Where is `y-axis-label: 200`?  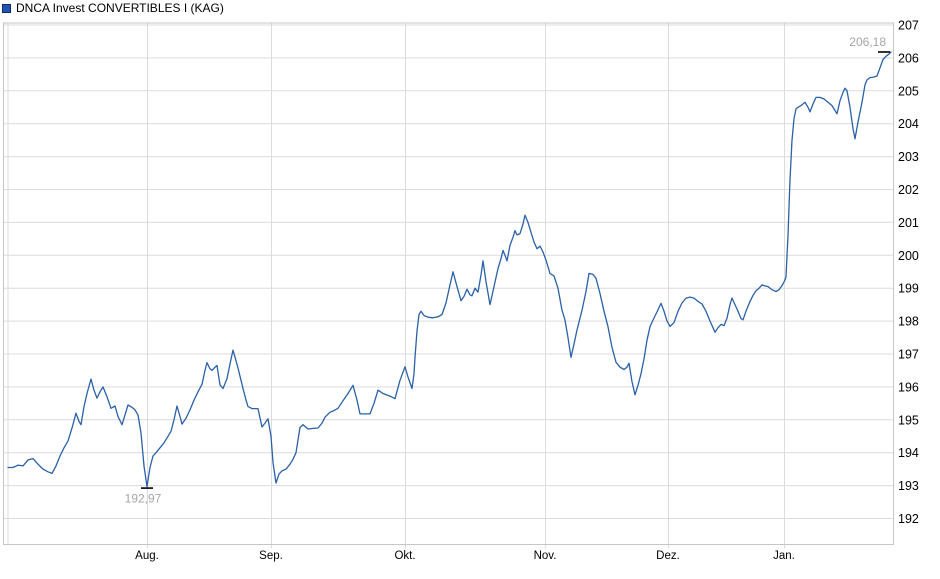 y-axis-label: 200 is located at coordinates (908, 256).